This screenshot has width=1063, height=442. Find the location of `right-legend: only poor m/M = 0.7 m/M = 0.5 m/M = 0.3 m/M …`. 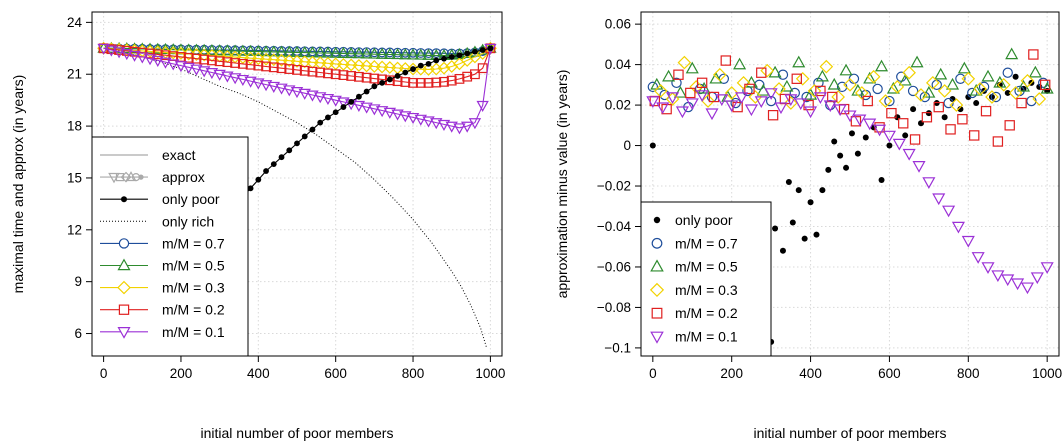

right-legend: only poor m/M = 0.7 m/M = 0.5 m/M = 0.3 m/M … is located at coordinates (706, 279).